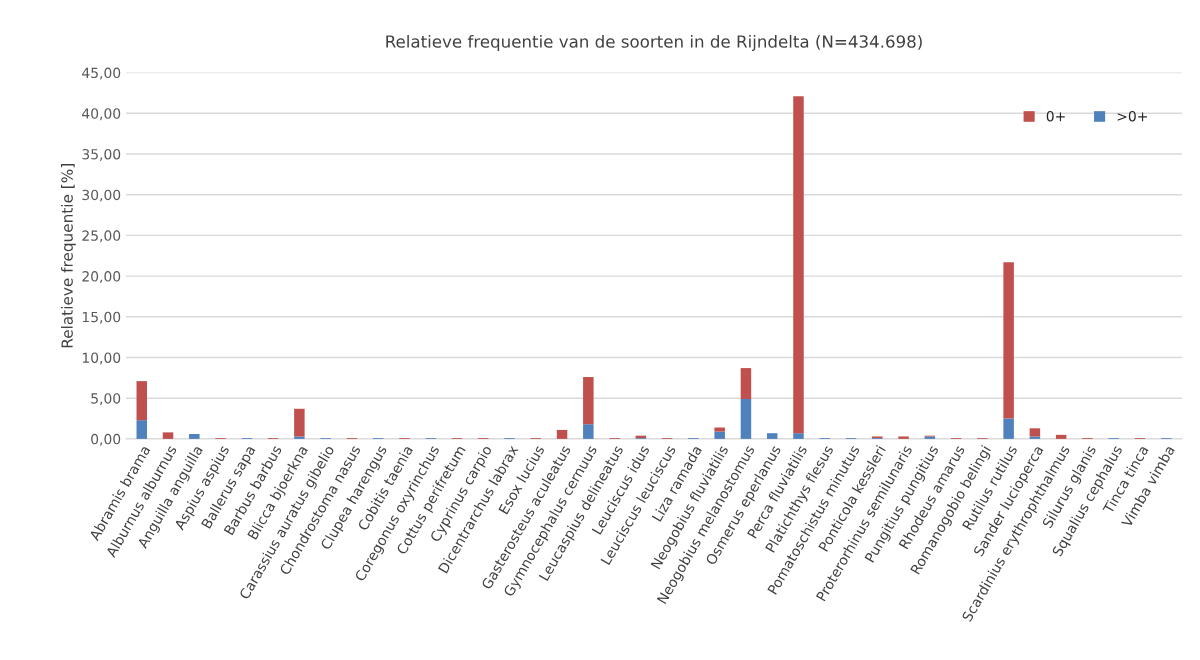 This screenshot has width=1200, height=660. I want to click on y-tick-label: 15,00, so click(101, 317).